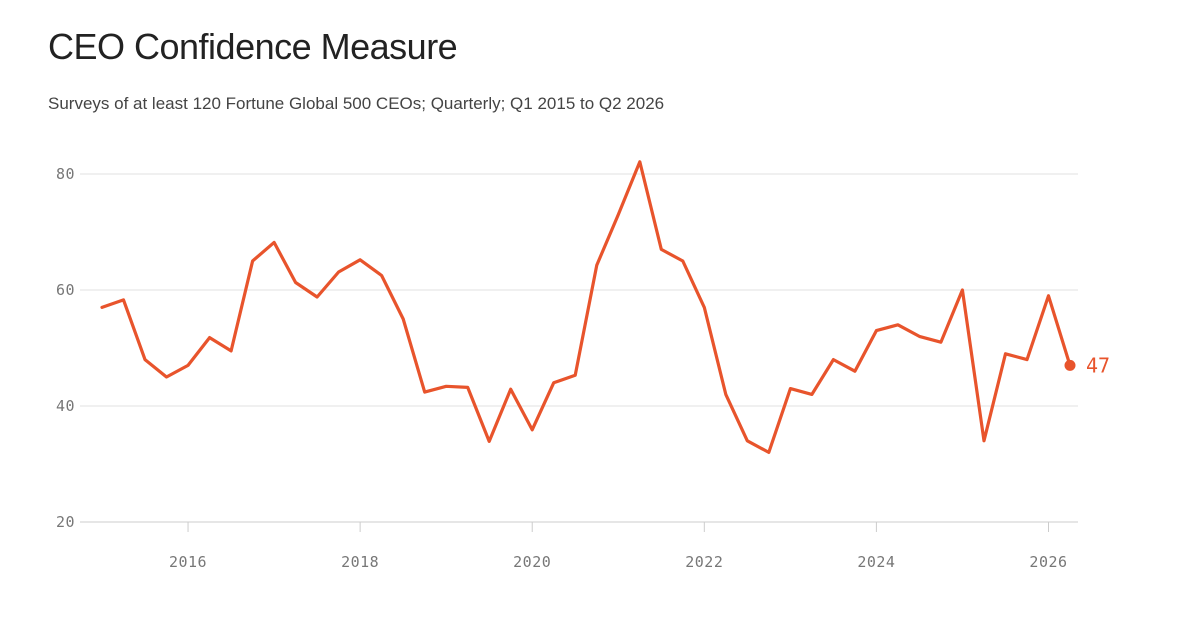 This screenshot has width=1200, height=630. Describe the element at coordinates (65, 522) in the screenshot. I see `y-tick-label: 20` at that location.